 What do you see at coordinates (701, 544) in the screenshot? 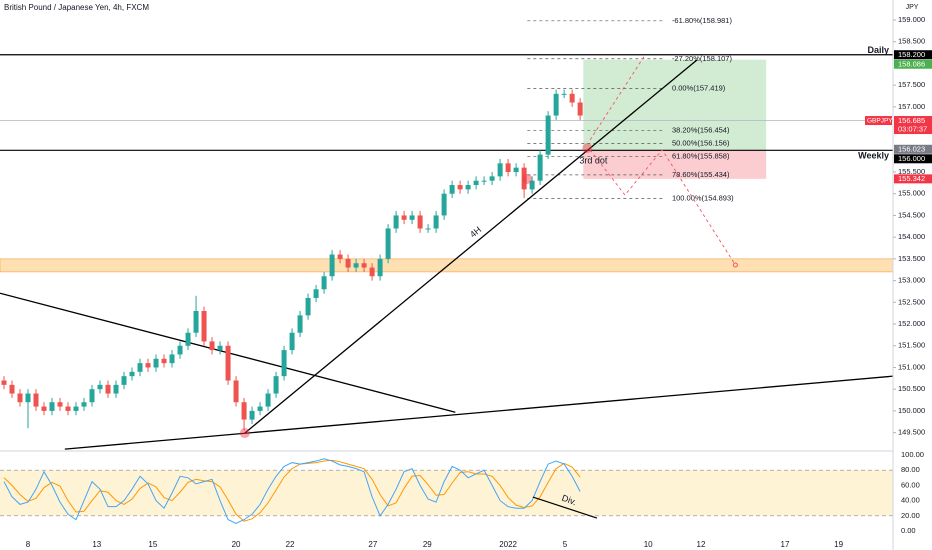
I see `x-tick-label: 12` at bounding box center [701, 544].